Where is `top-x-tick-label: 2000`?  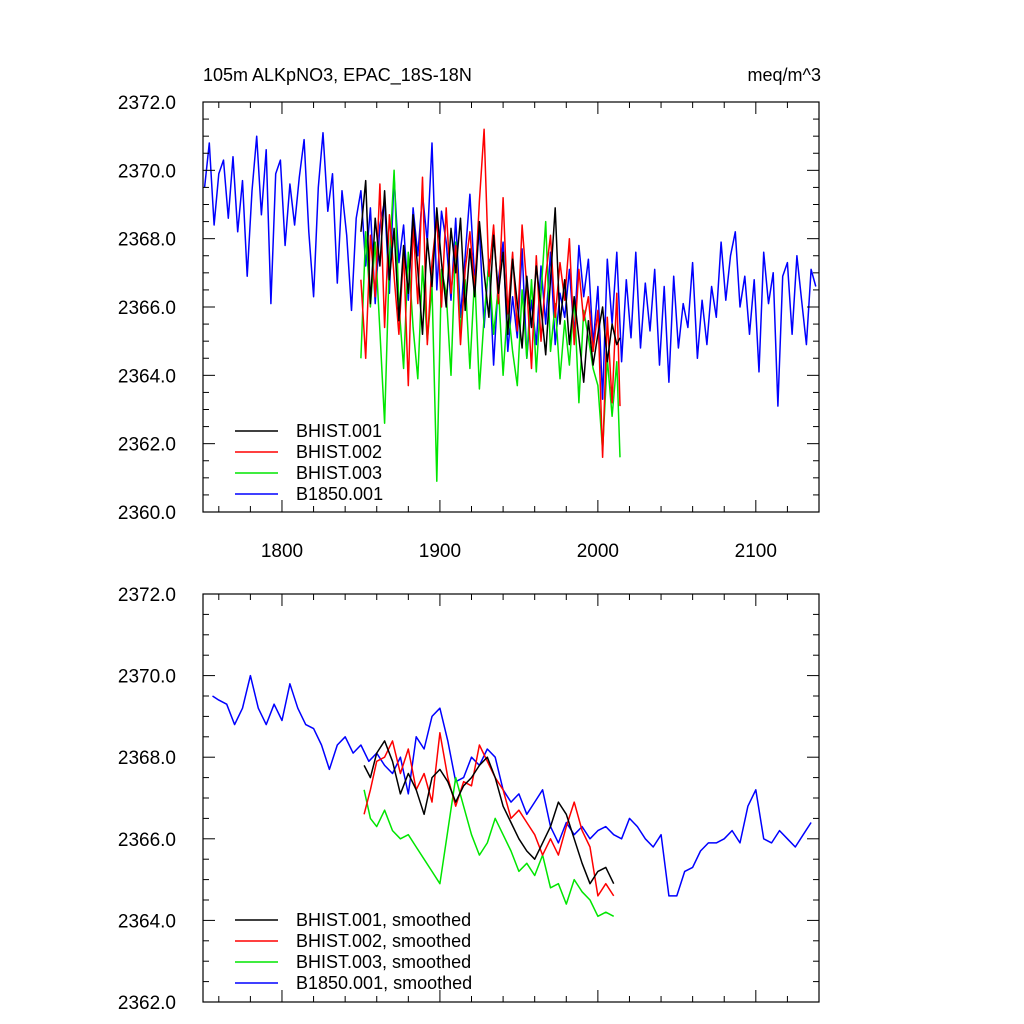 top-x-tick-label: 2000 is located at coordinates (598, 551).